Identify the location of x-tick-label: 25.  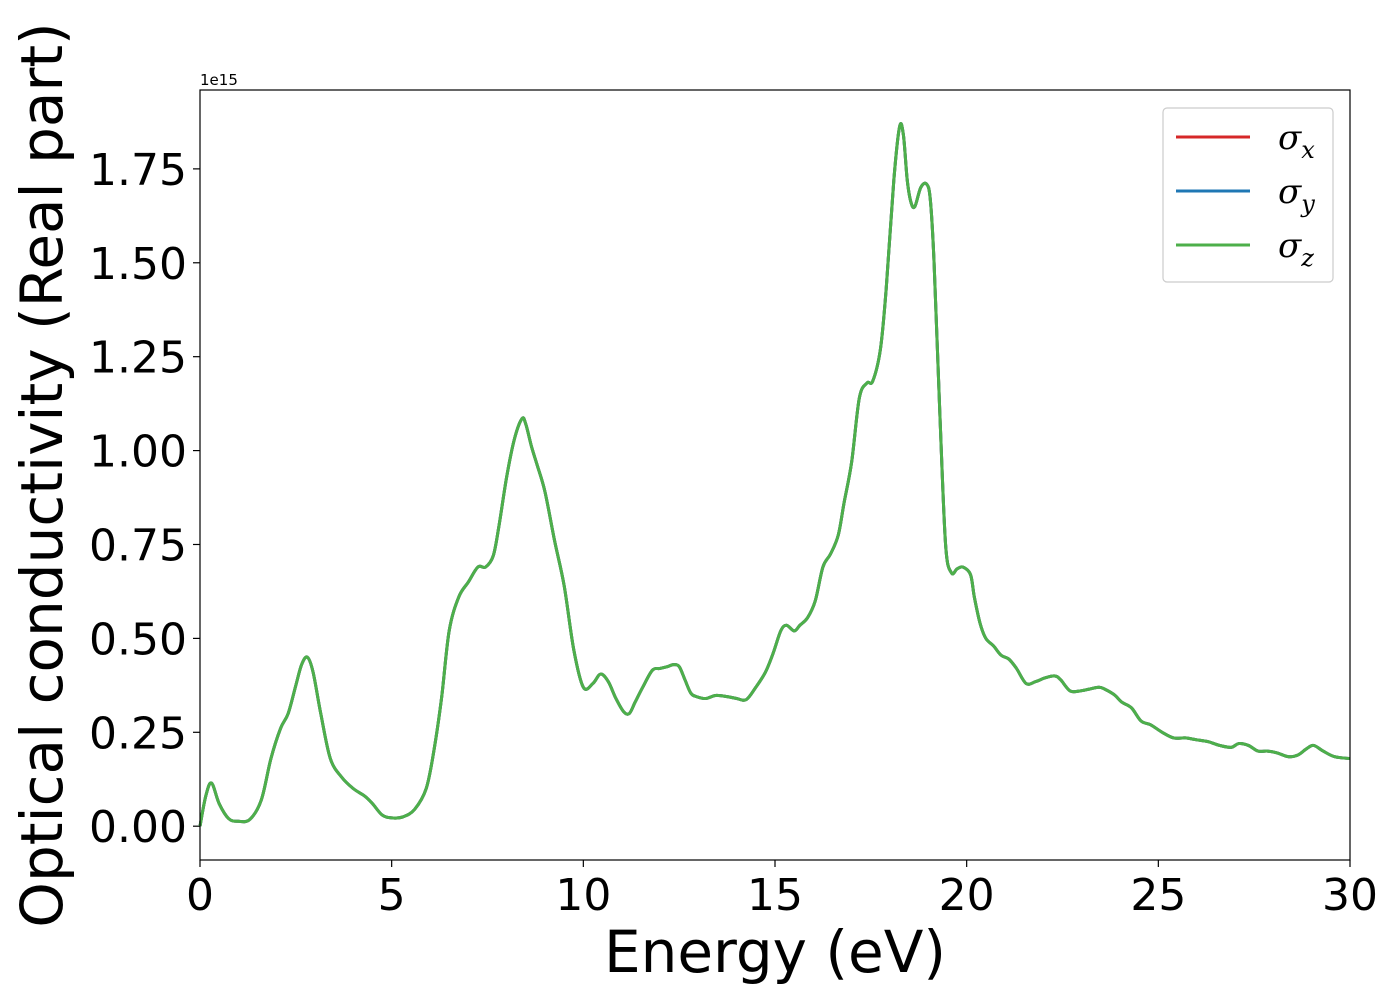
(1158, 895).